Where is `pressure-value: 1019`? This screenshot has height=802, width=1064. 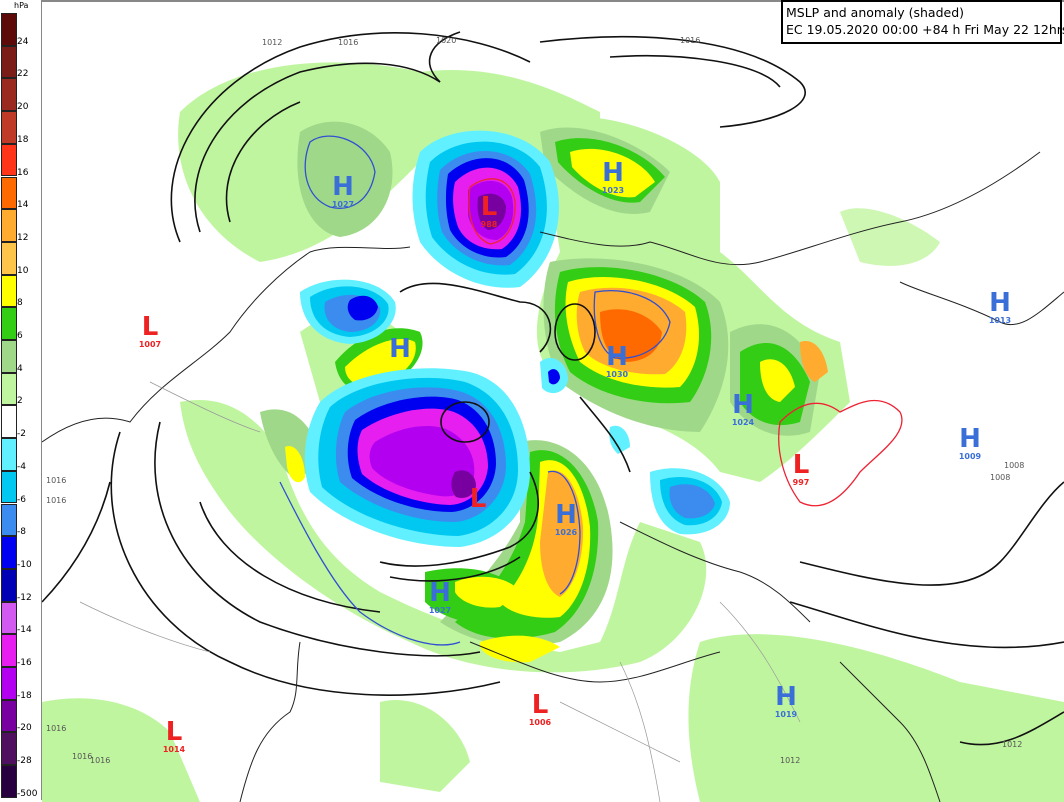 pressure-value: 1019 is located at coordinates (786, 714).